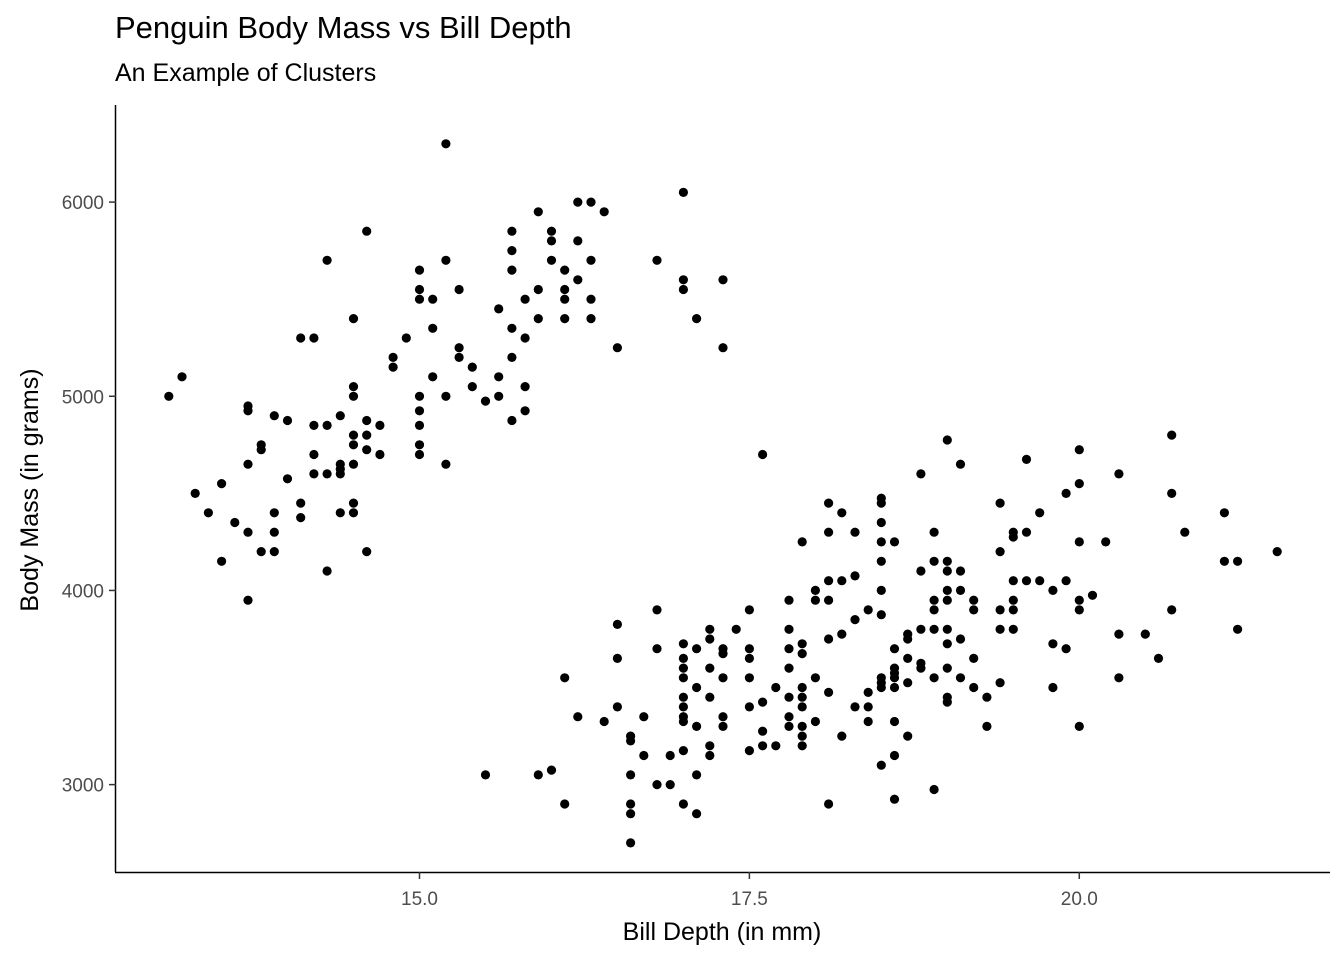  Describe the element at coordinates (246, 73) in the screenshot. I see `chart-subtitle: An Example of Clusters` at that location.